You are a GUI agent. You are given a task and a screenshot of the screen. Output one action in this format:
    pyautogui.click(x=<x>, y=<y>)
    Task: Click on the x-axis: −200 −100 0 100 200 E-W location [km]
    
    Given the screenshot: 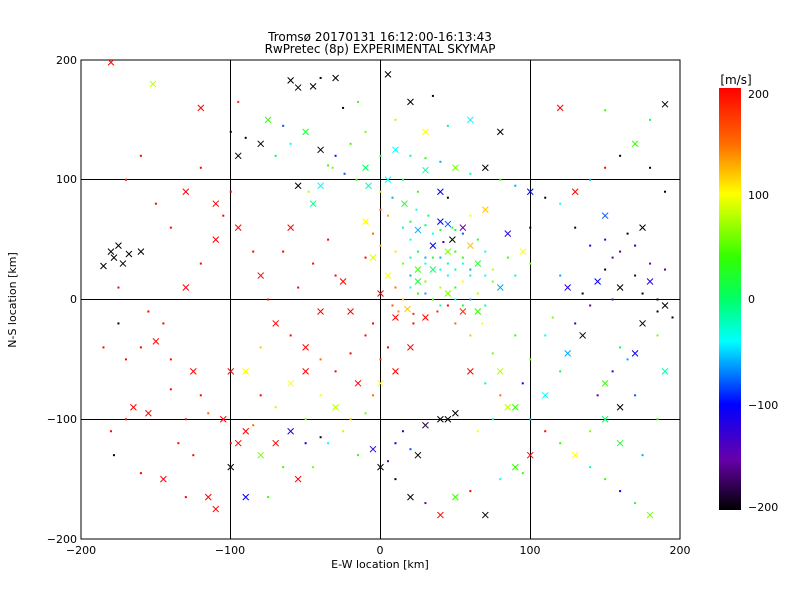 What is the action you would take?
    pyautogui.click(x=378, y=557)
    